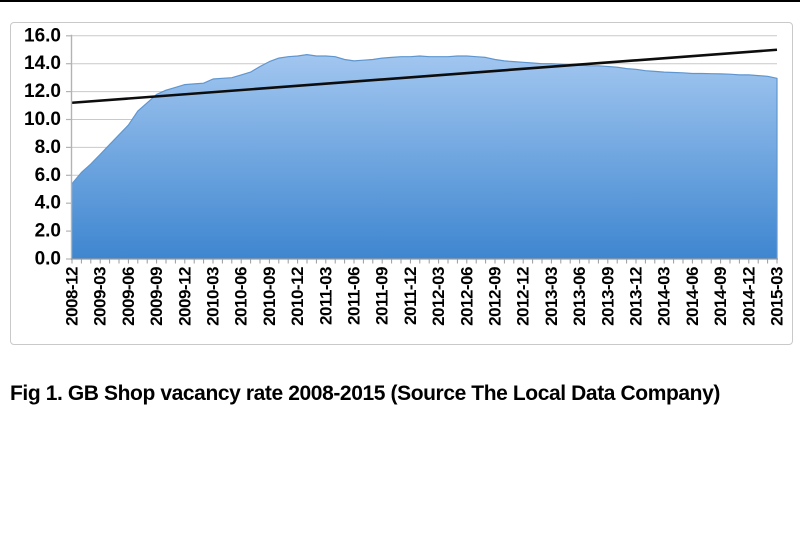 The image size is (800, 550). Describe the element at coordinates (213, 296) in the screenshot. I see `x-tick-label: 2010-03` at that location.